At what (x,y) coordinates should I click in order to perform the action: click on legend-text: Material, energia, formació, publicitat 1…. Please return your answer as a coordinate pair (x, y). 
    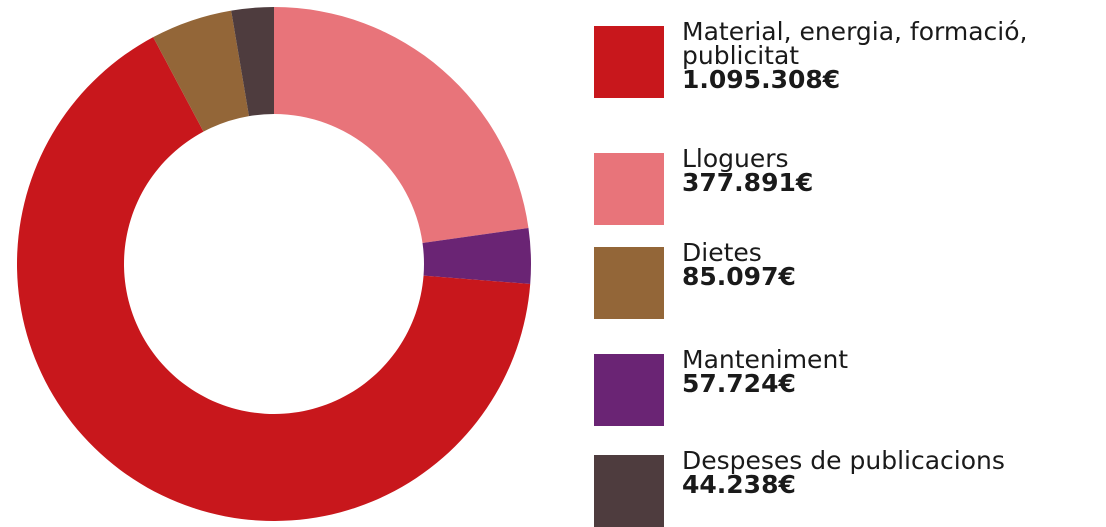
    Looking at the image, I should click on (892, 55).